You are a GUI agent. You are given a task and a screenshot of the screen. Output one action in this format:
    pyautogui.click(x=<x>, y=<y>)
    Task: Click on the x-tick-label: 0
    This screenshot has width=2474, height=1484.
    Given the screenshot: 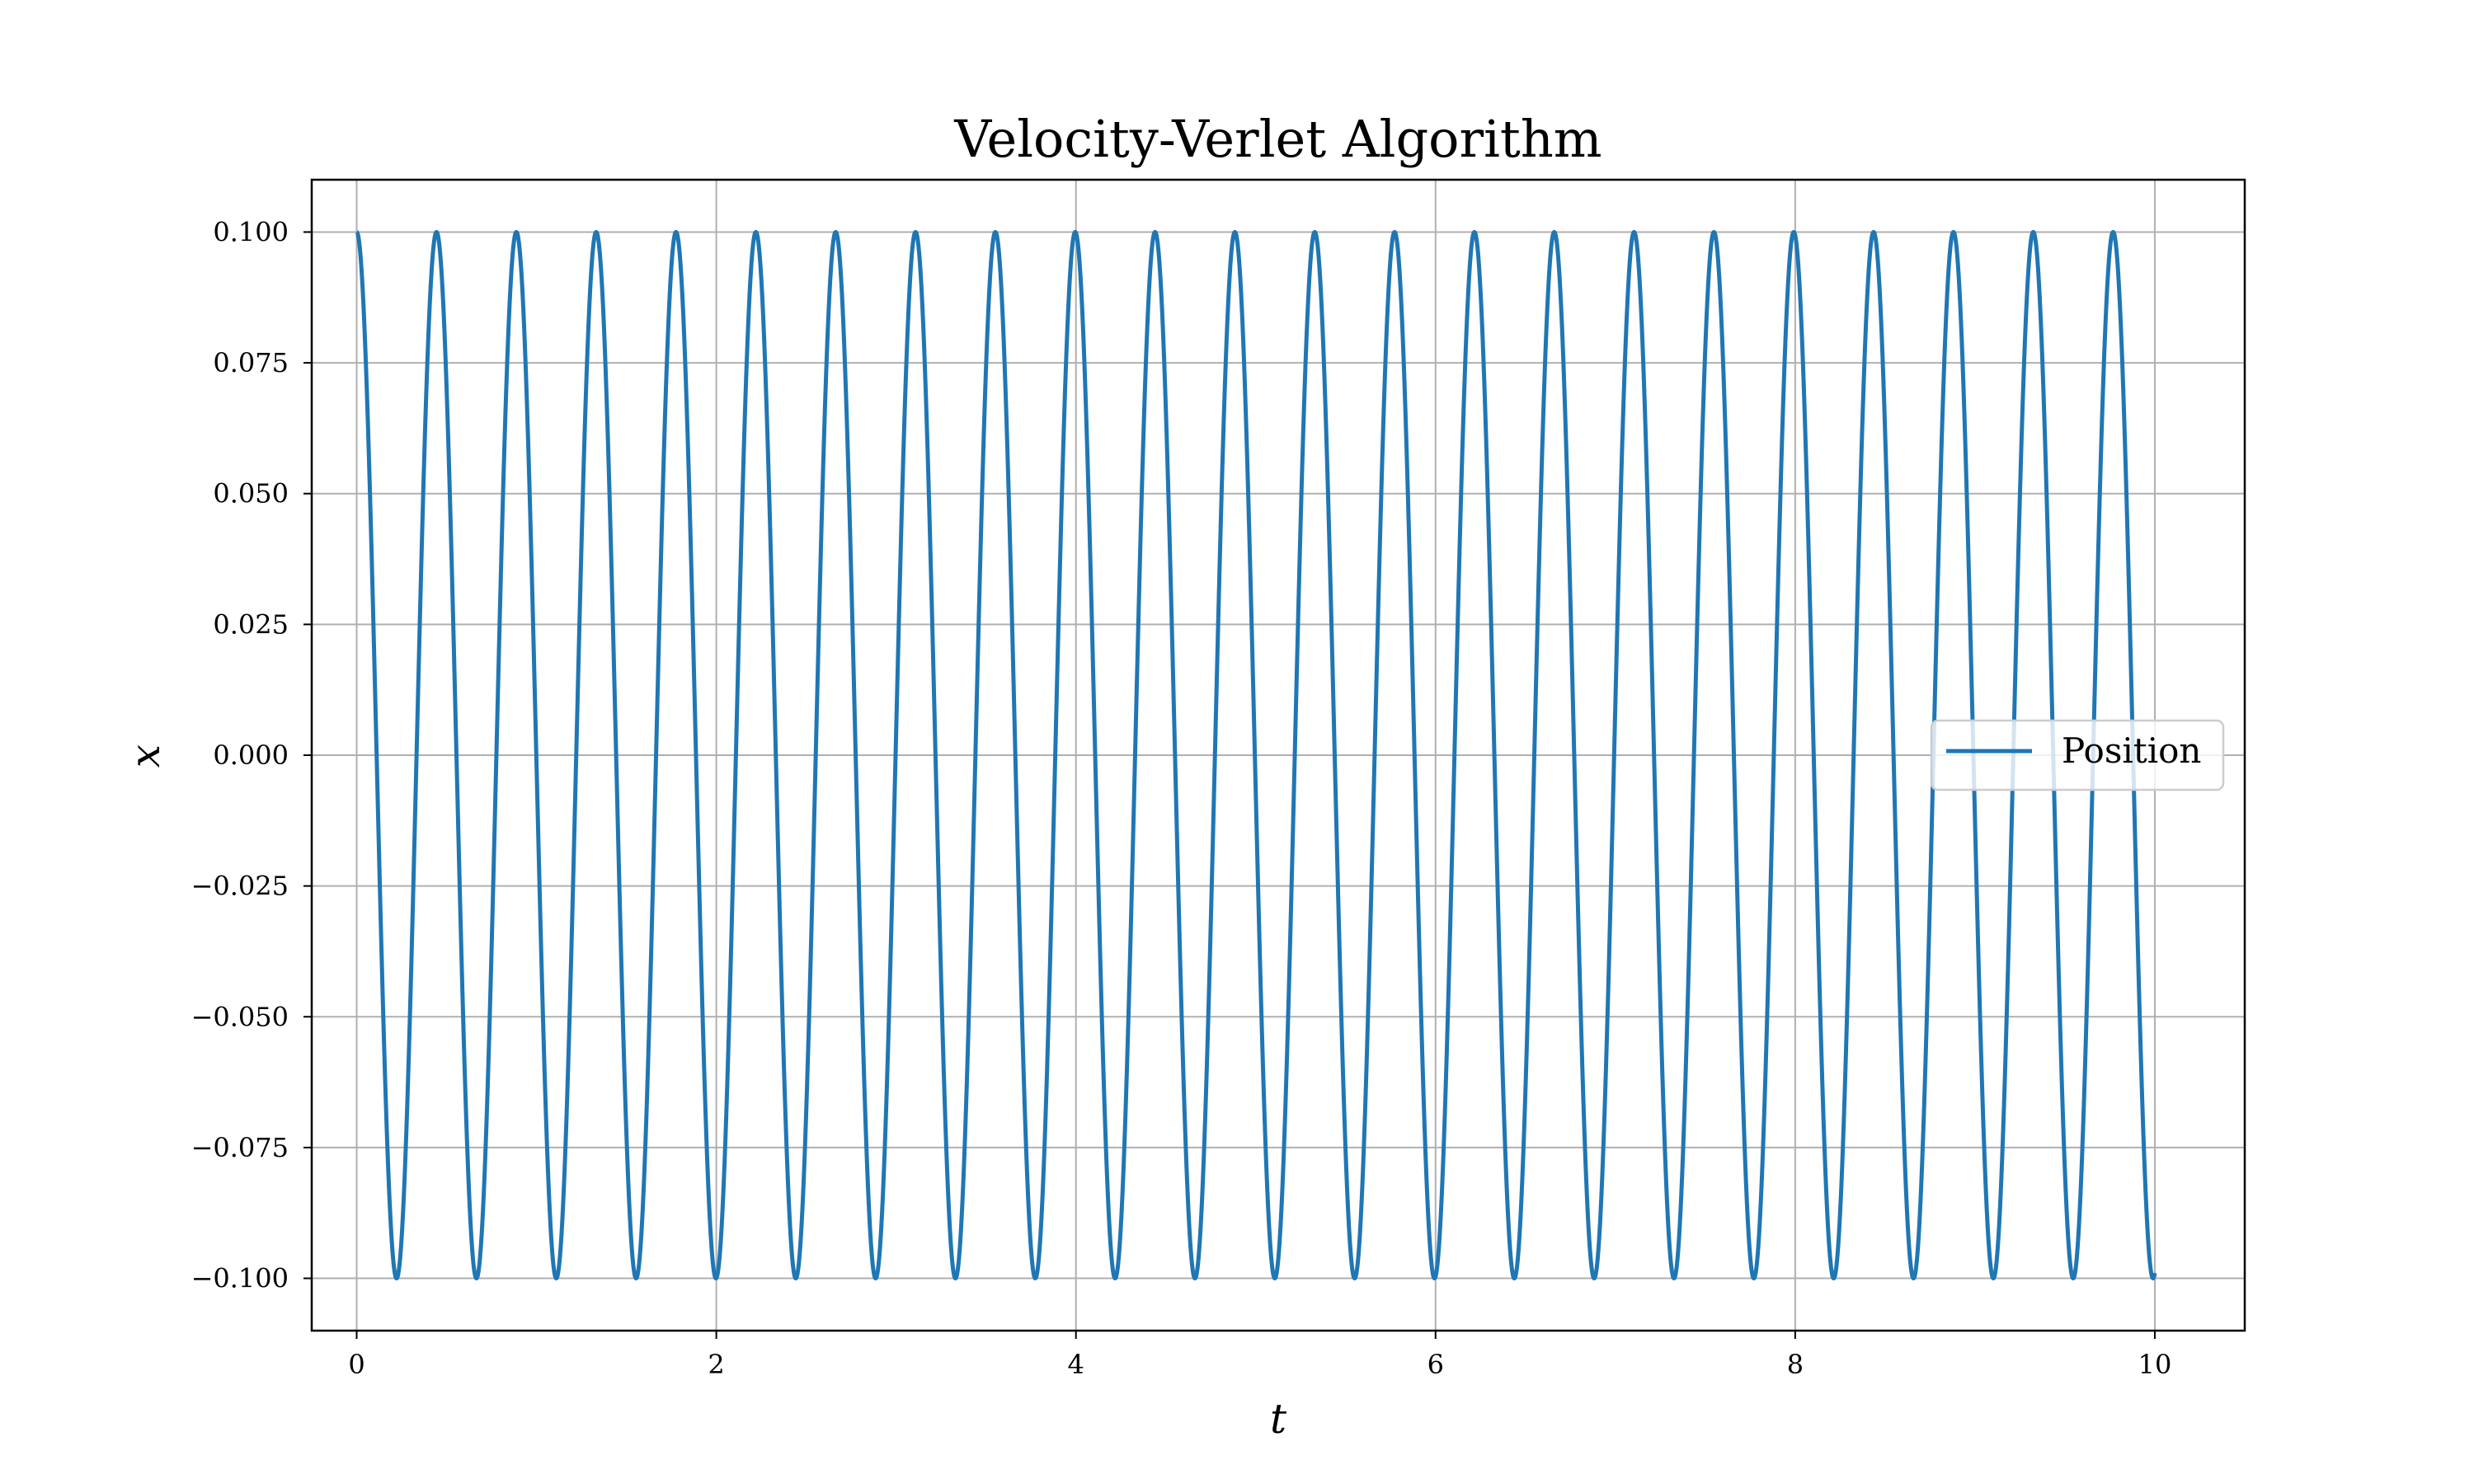 What is the action you would take?
    pyautogui.click(x=356, y=1364)
    